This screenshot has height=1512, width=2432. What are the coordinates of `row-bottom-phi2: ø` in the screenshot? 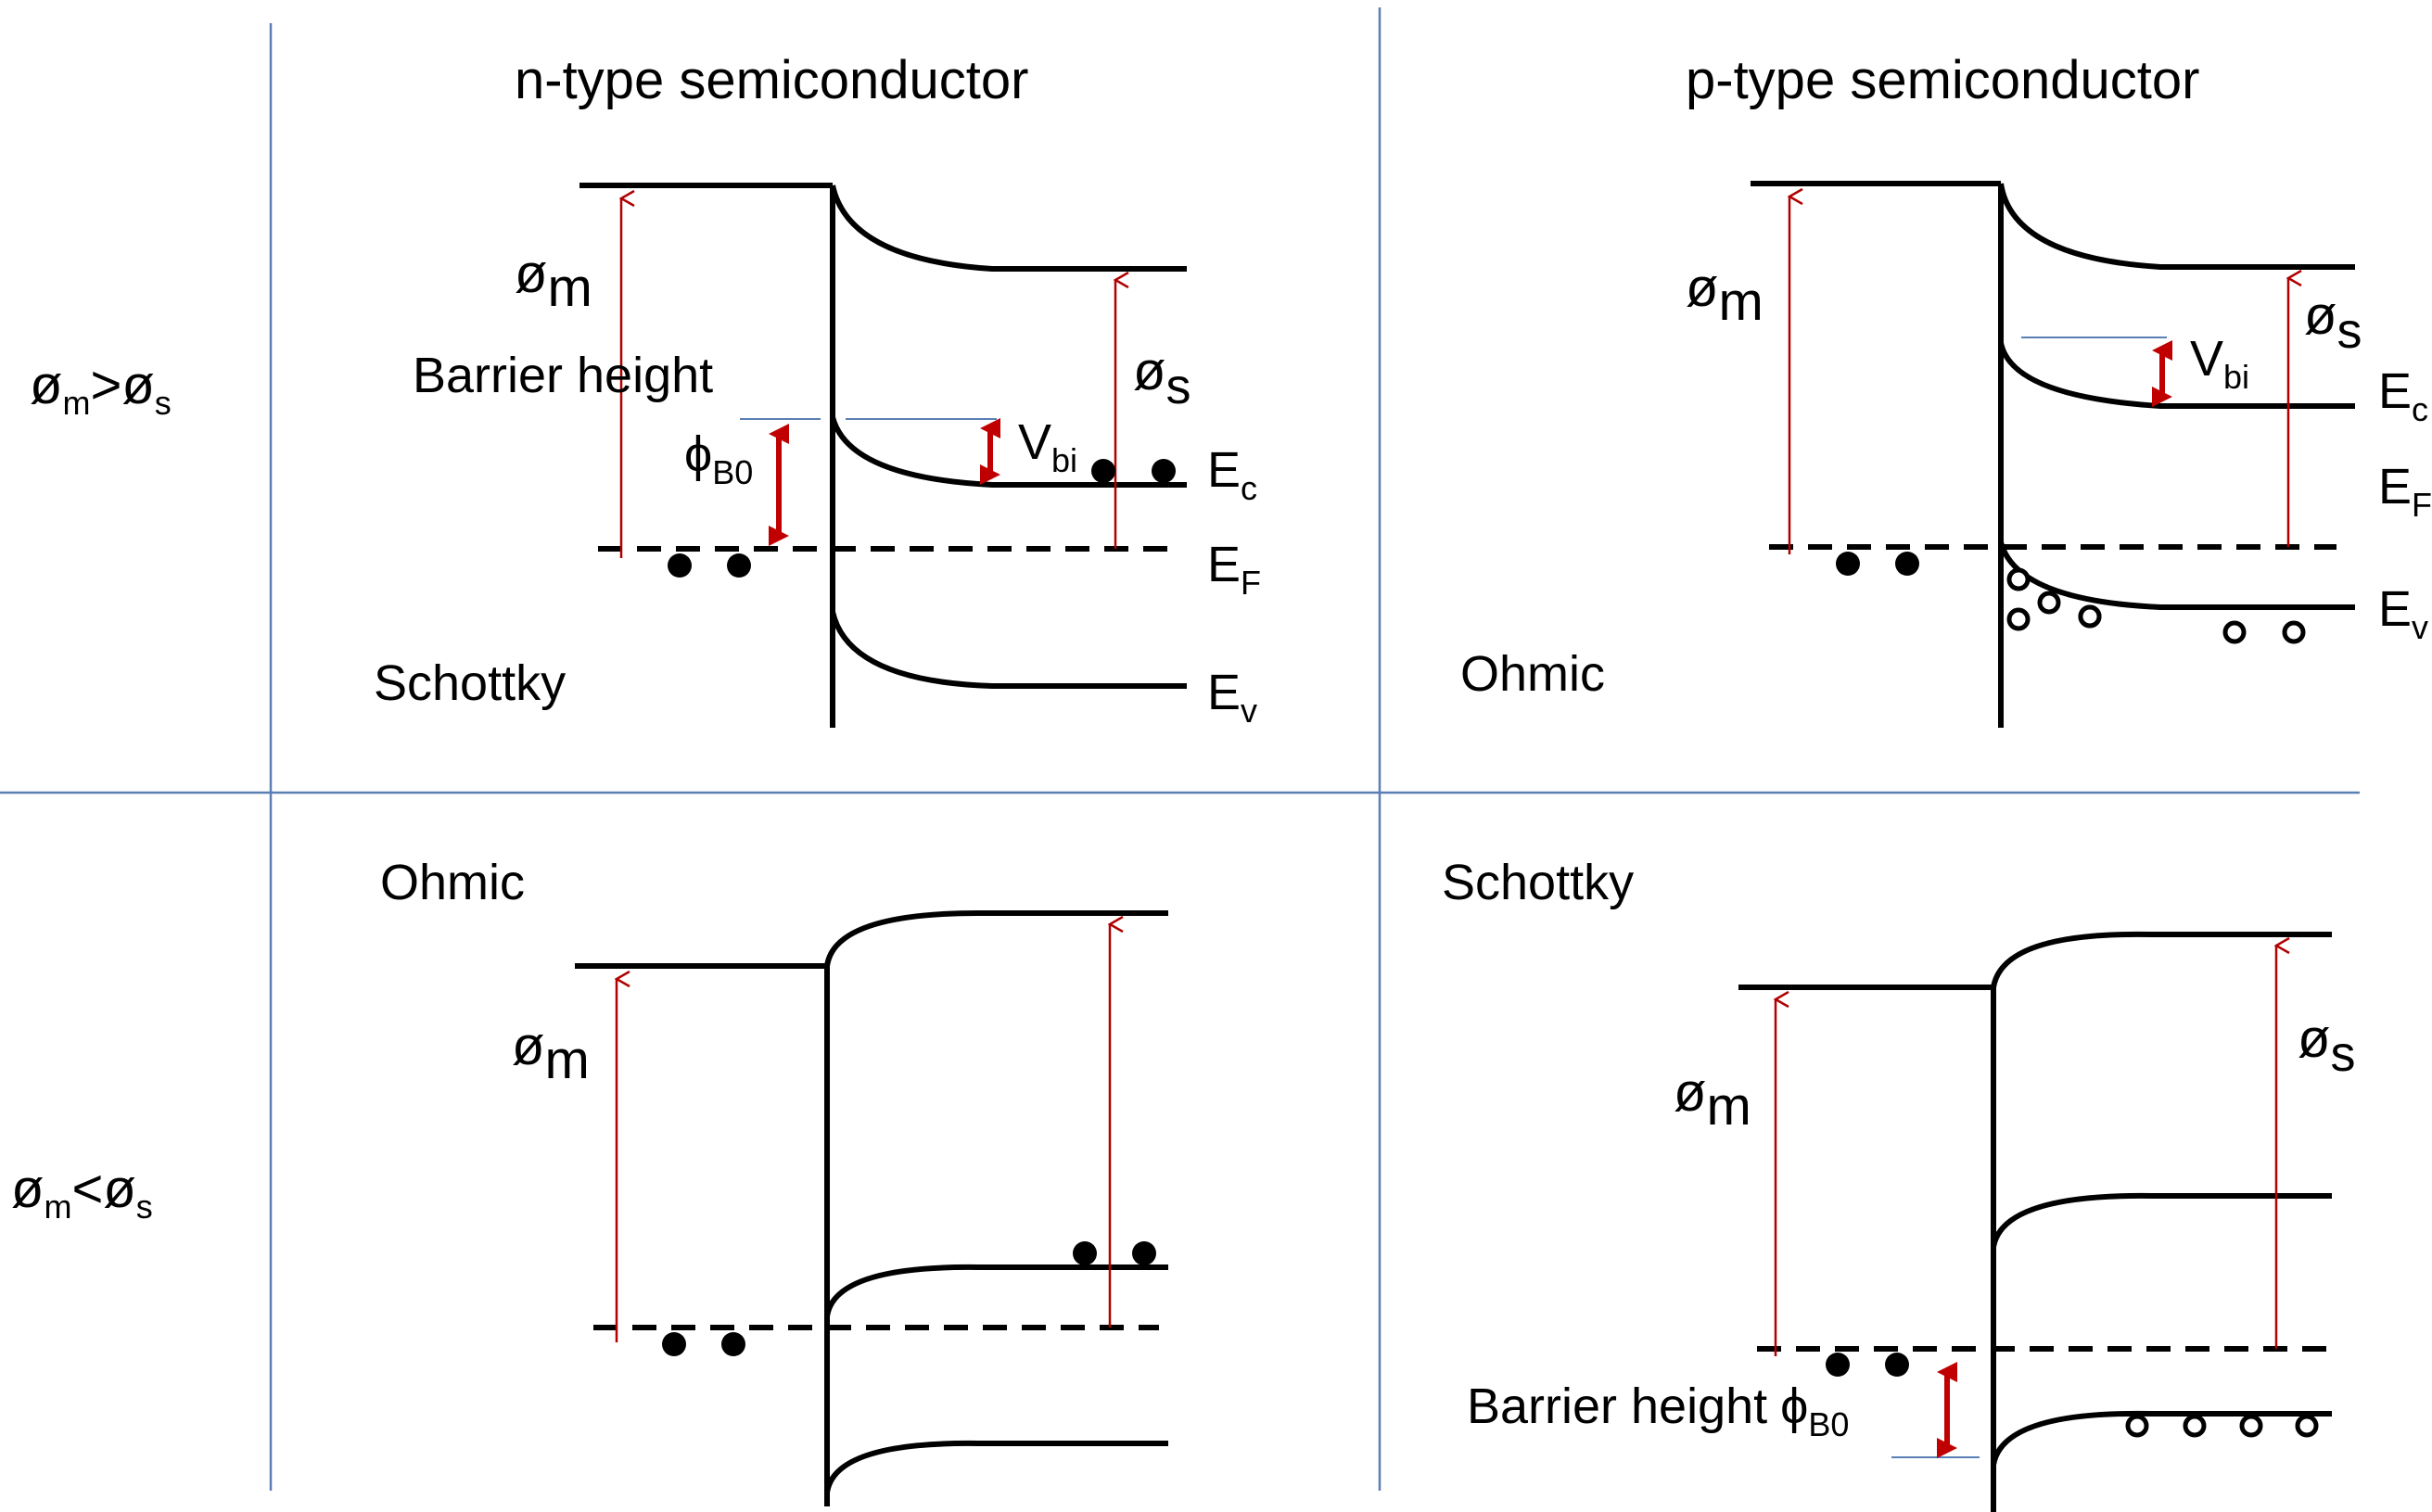 It's located at (119, 1189).